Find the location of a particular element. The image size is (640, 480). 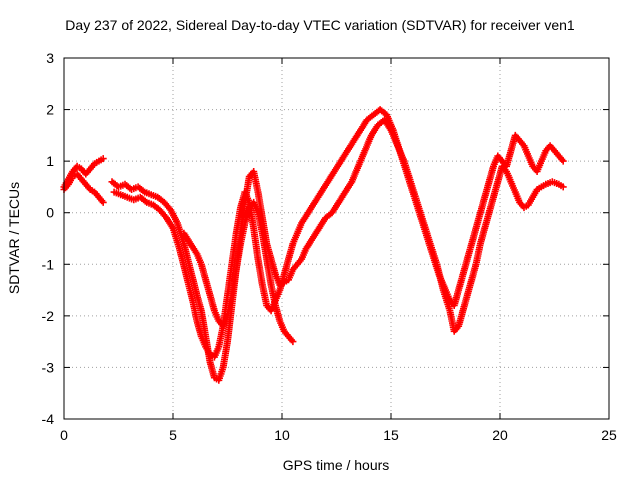

y-tick-label: -3 is located at coordinates (48, 367).